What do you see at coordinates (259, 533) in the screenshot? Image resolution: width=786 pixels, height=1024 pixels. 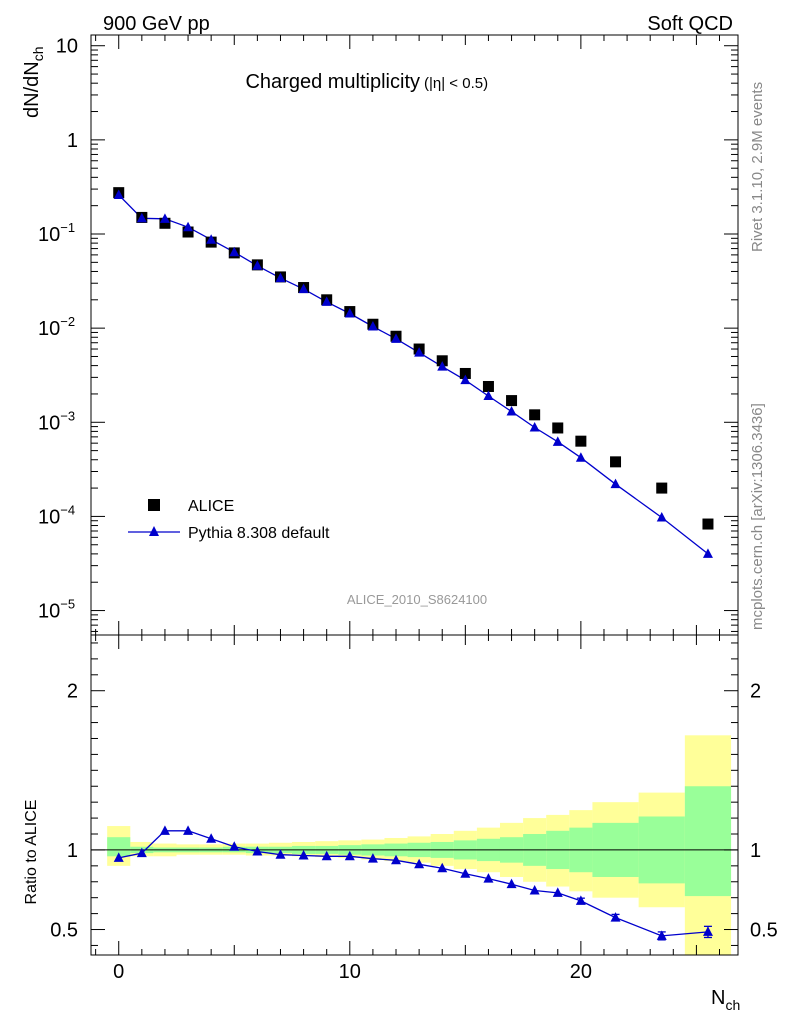 I see `legend-pythia-label: Pythia 8.308 default` at bounding box center [259, 533].